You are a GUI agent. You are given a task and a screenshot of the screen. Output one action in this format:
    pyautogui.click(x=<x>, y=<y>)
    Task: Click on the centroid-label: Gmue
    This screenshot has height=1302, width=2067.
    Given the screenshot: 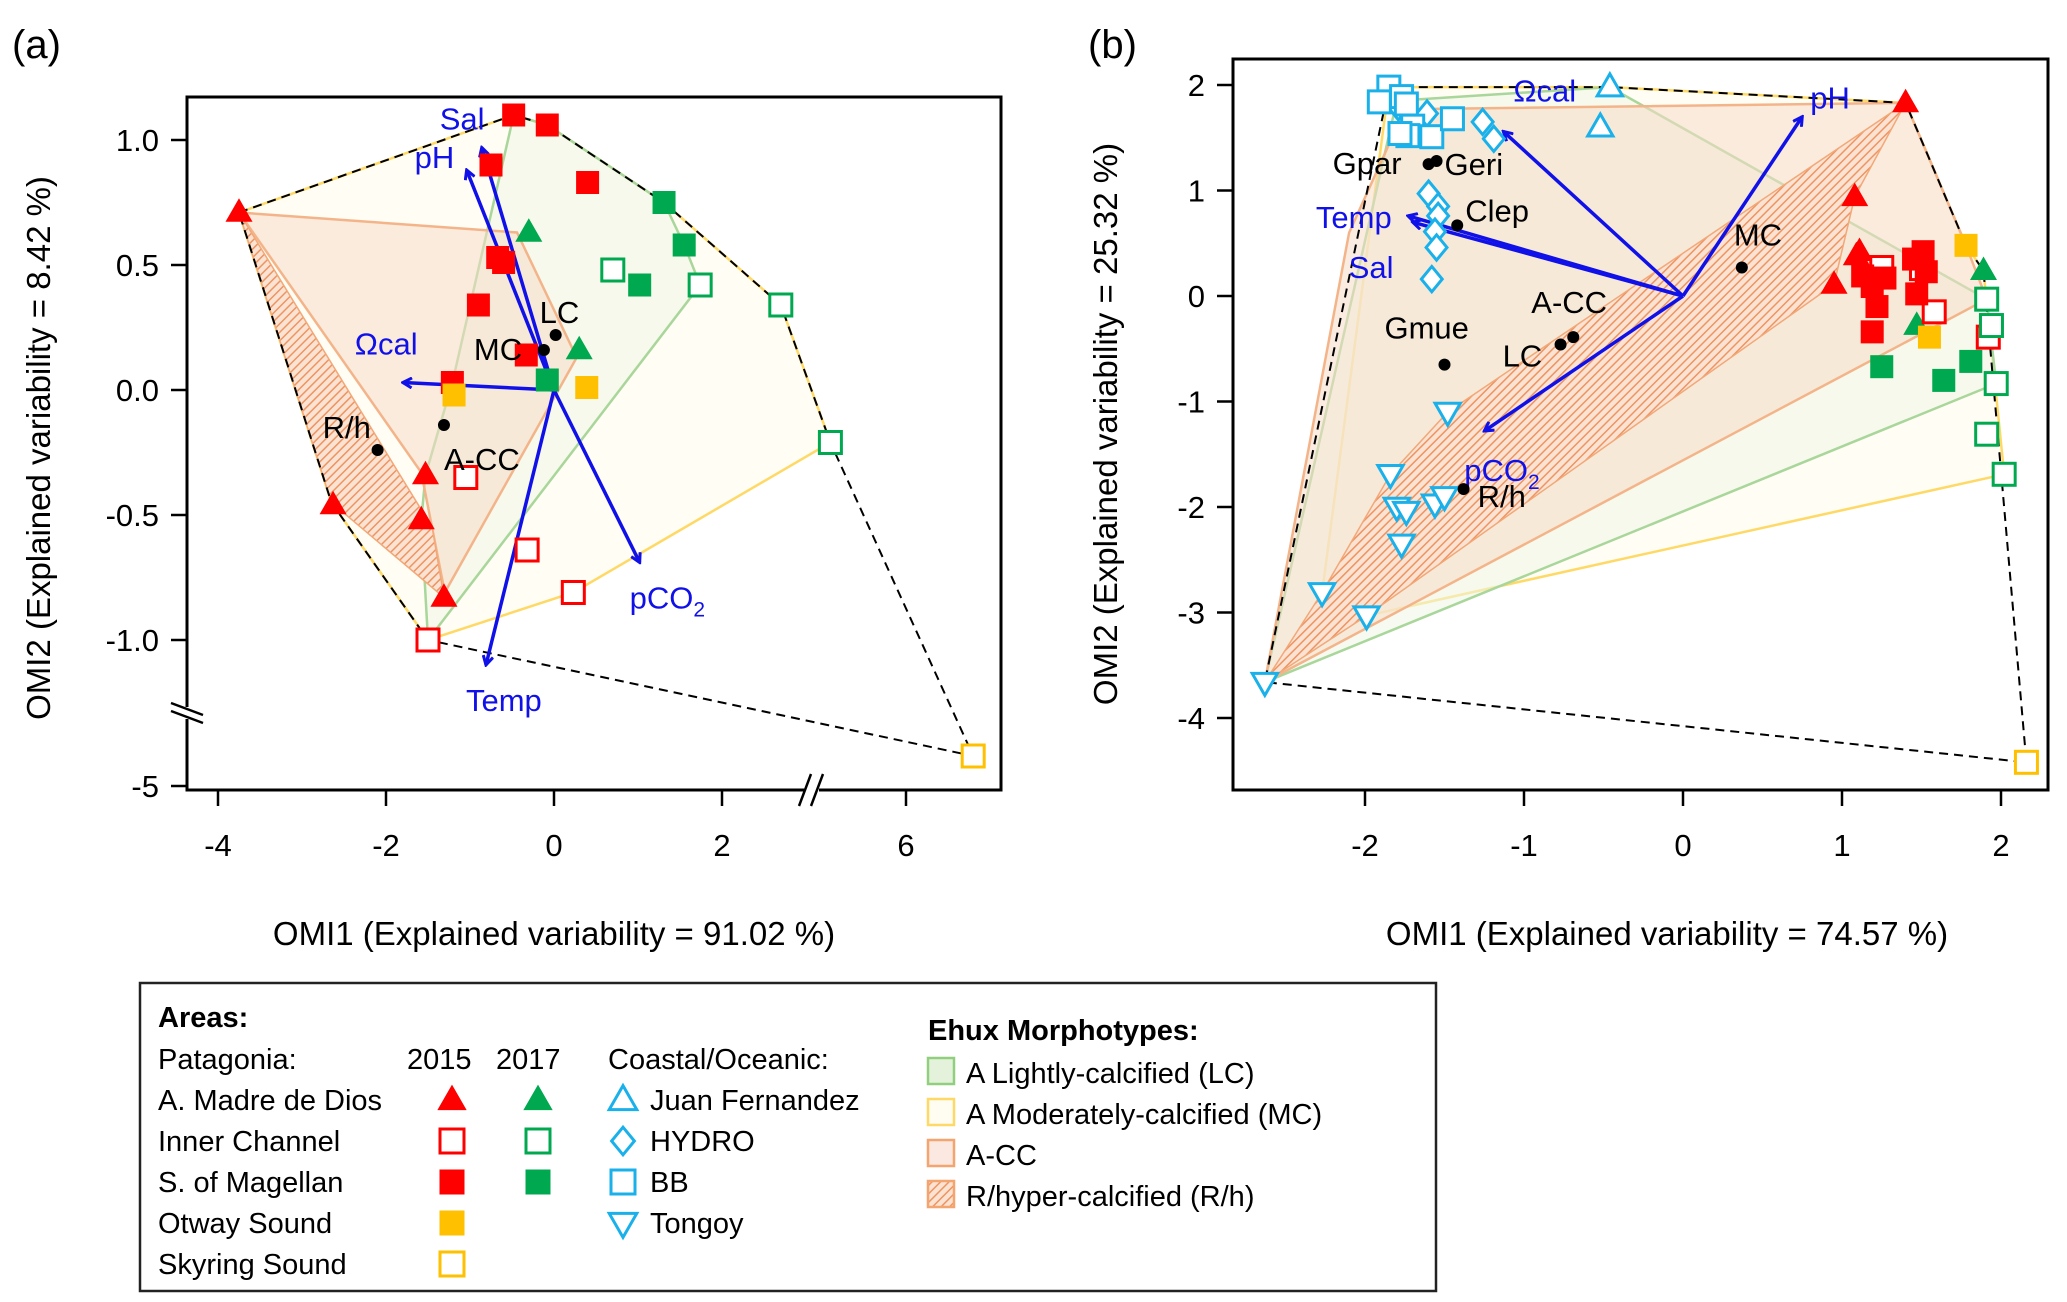 What is the action you would take?
    pyautogui.click(x=1427, y=328)
    